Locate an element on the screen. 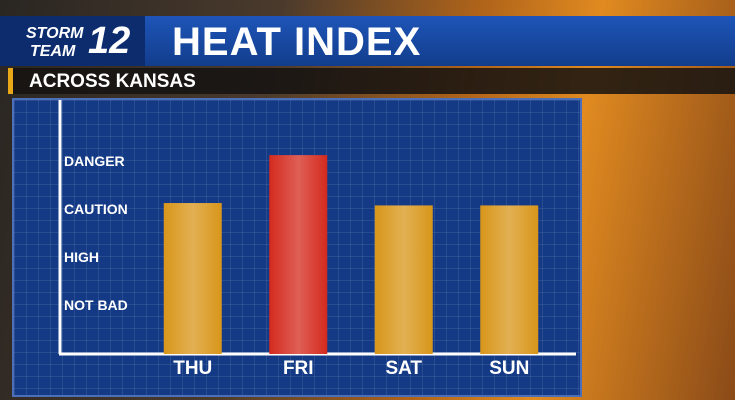 This screenshot has width=735, height=400. x-tick-label: FRI is located at coordinates (298, 368).